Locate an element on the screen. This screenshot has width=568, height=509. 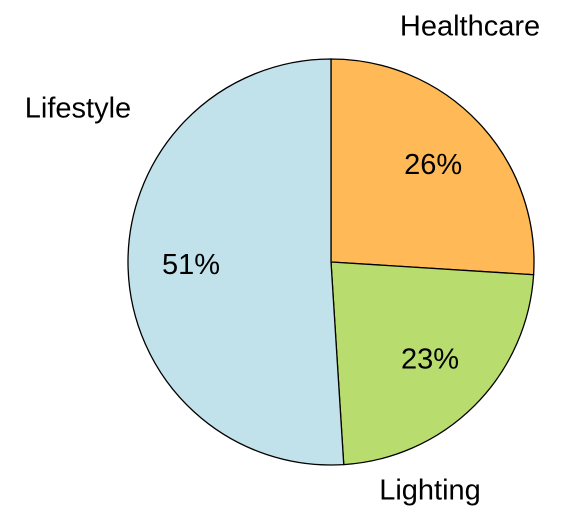
category-label: Lighting is located at coordinates (430, 491).